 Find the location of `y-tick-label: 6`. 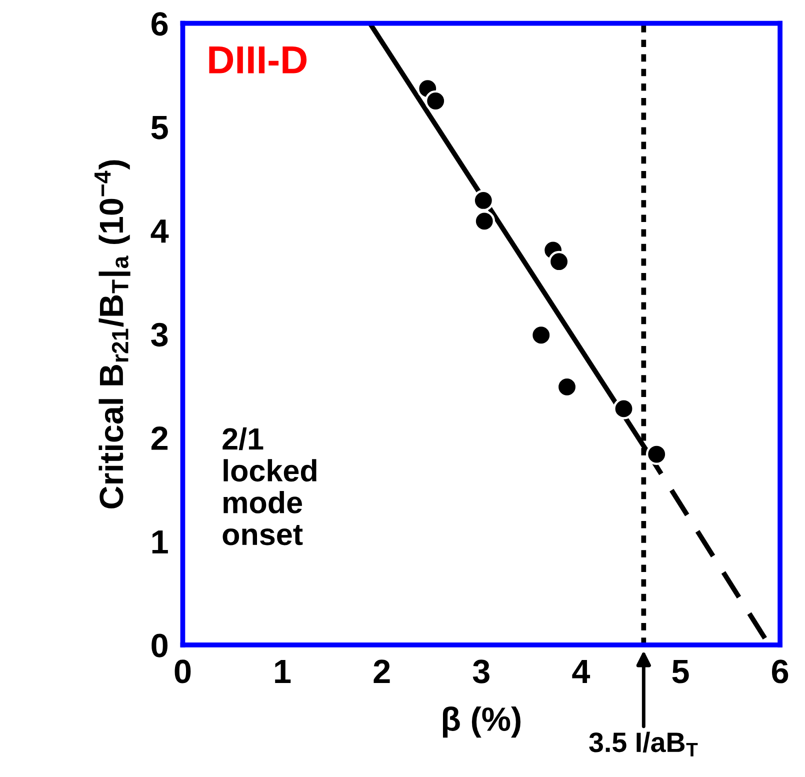

y-tick-label: 6 is located at coordinates (160, 24).